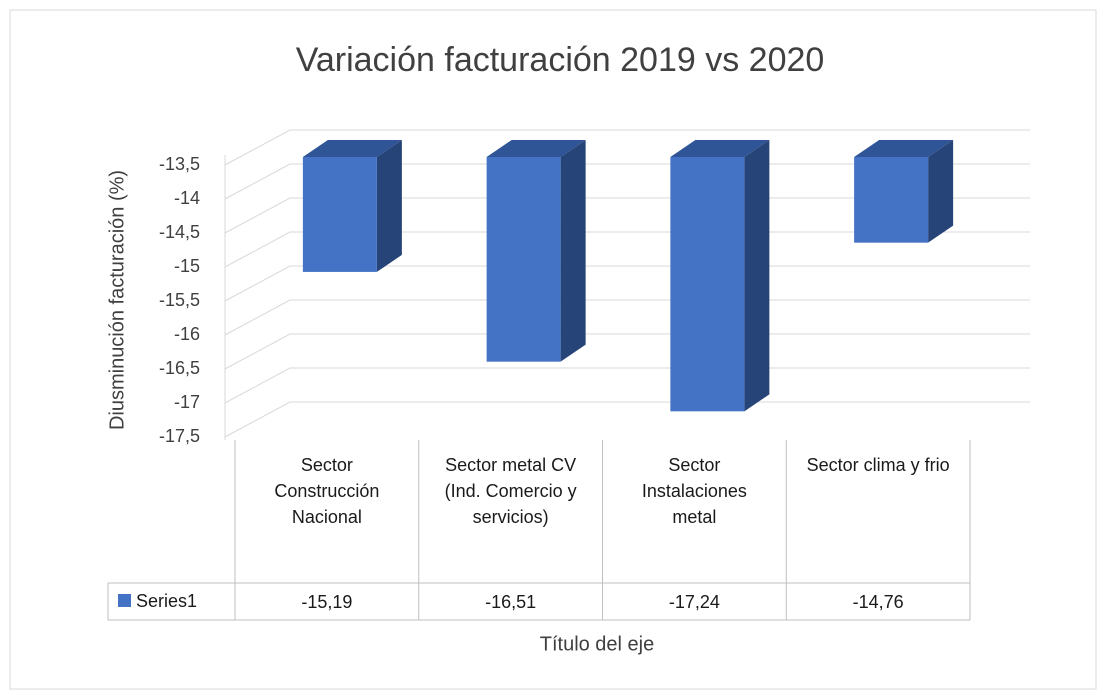  I want to click on table-value: -16,51, so click(511, 602).